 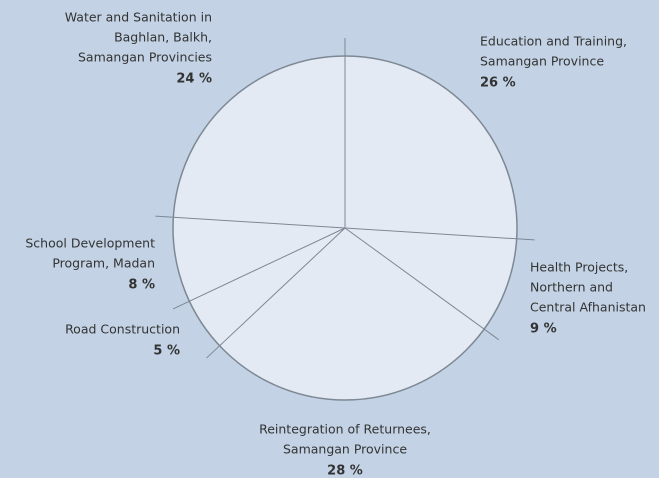 I want to click on slice-value-label: 8 %, so click(x=141, y=285).